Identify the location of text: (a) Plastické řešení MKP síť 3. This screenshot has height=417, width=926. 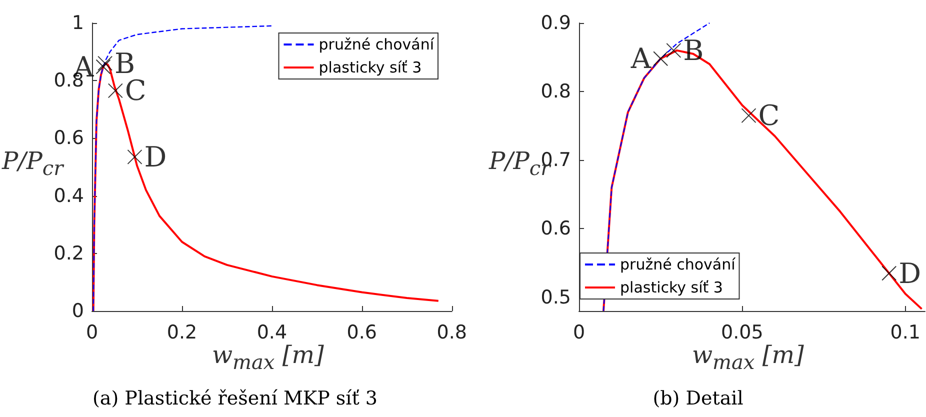
(235, 399).